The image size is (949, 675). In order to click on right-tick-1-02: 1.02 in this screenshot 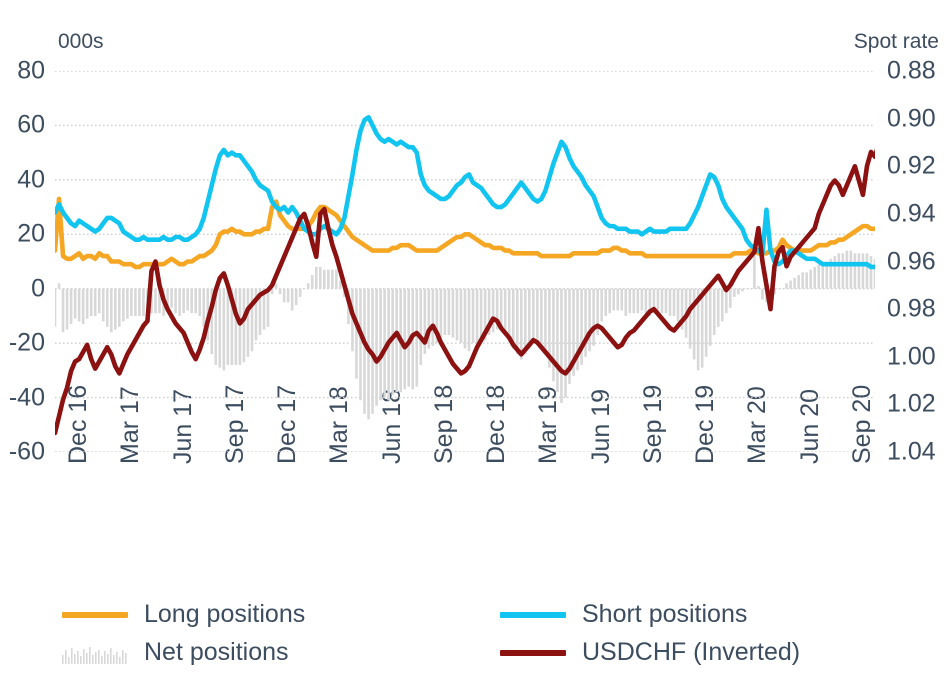, I will do `click(911, 403)`.